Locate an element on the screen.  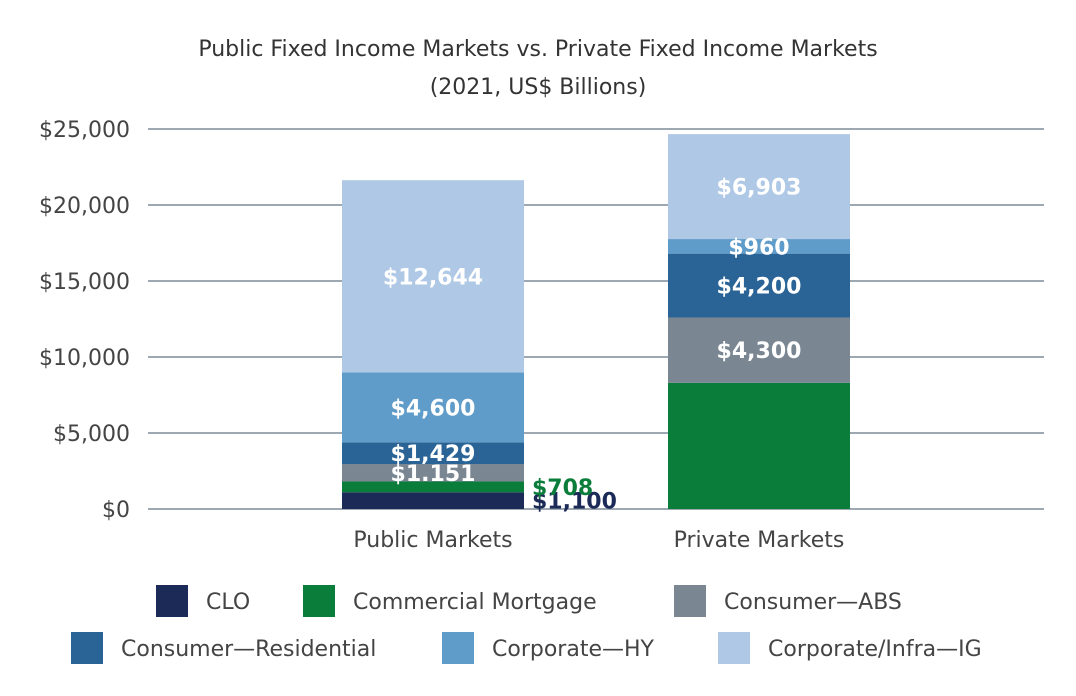
legend-label: Corporate/Infra—IG is located at coordinates (875, 649).